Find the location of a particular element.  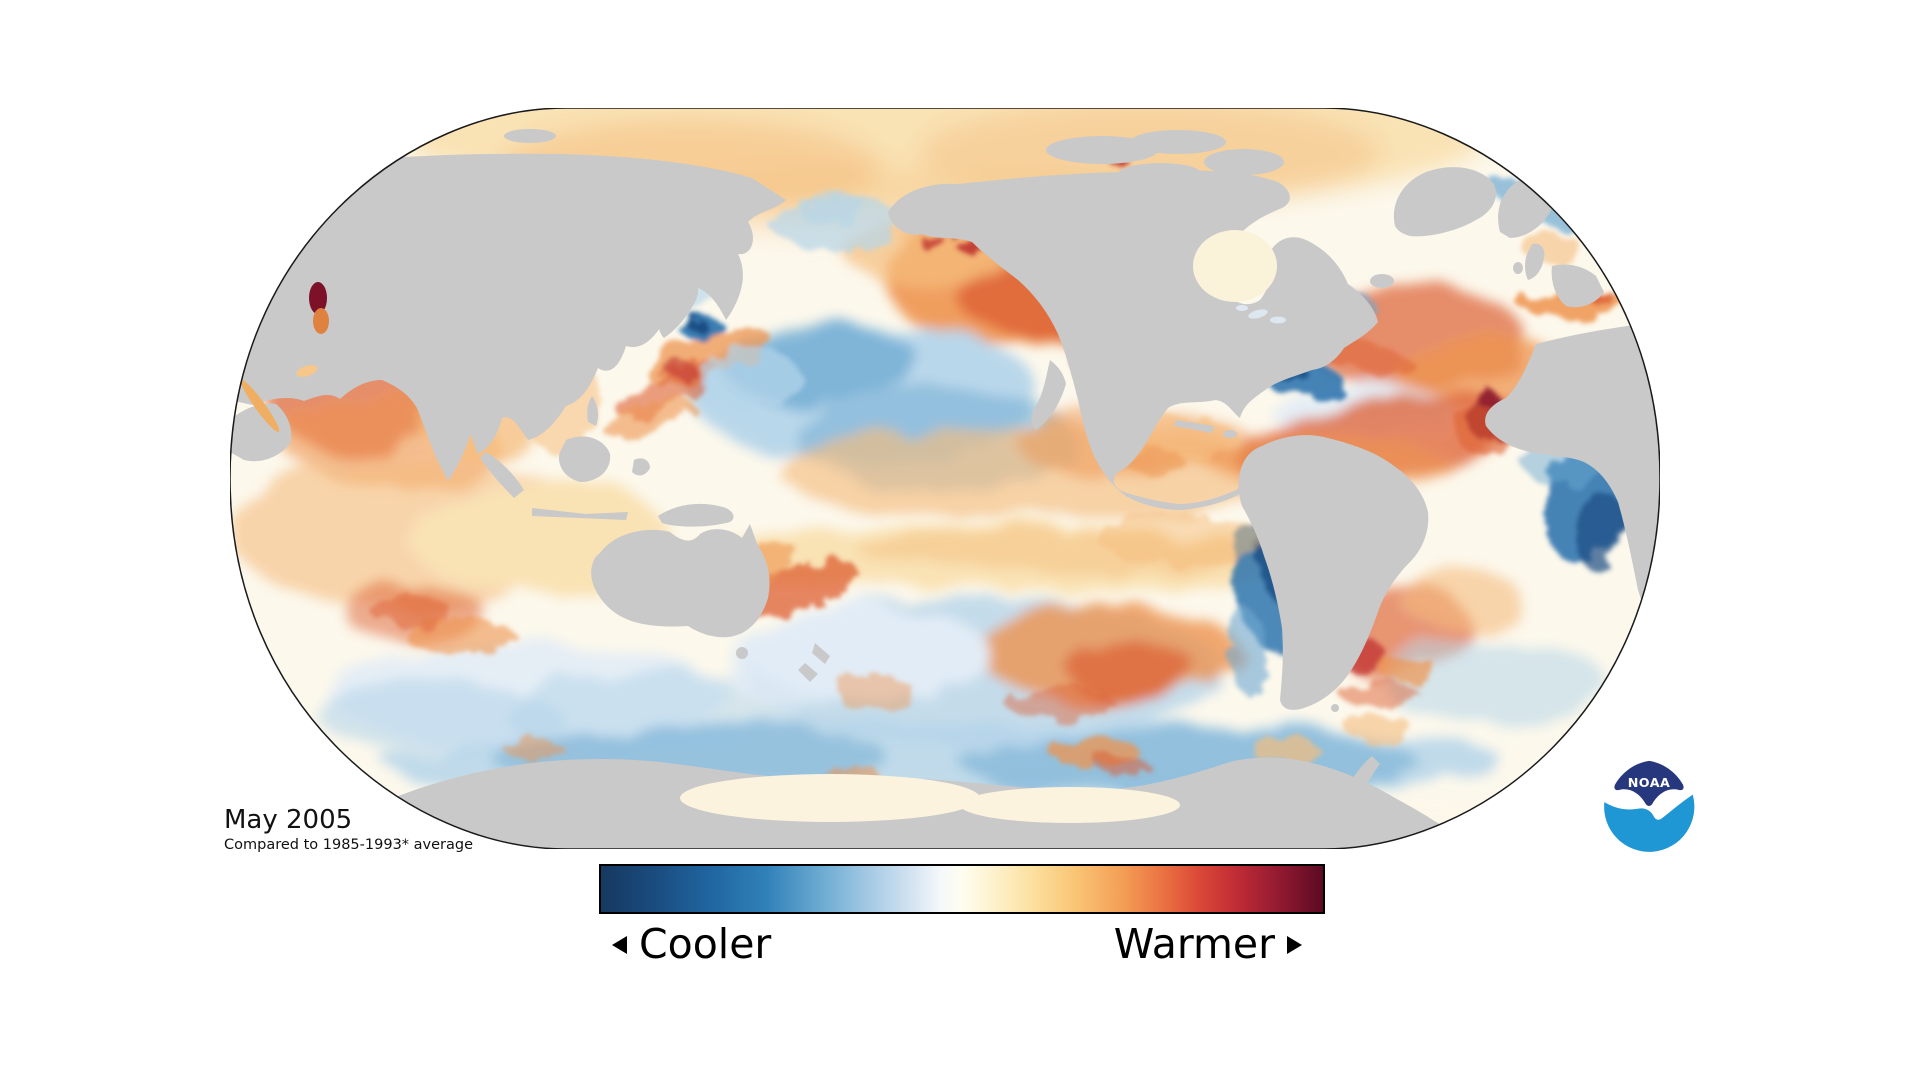

date-block: May 2005 Compared to 1985-1993* average is located at coordinates (348, 830).